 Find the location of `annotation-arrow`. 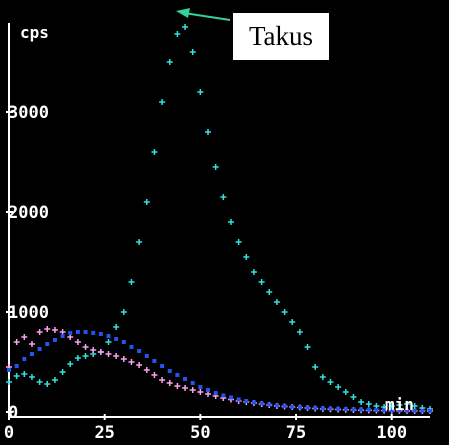

annotation-arrow is located at coordinates (203, 14).